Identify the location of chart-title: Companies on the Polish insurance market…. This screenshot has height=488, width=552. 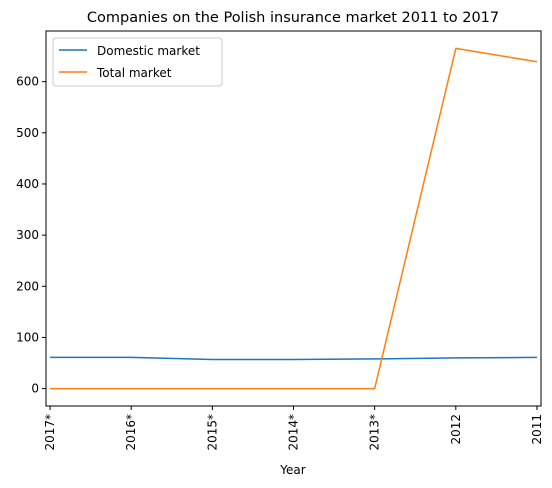
(293, 18).